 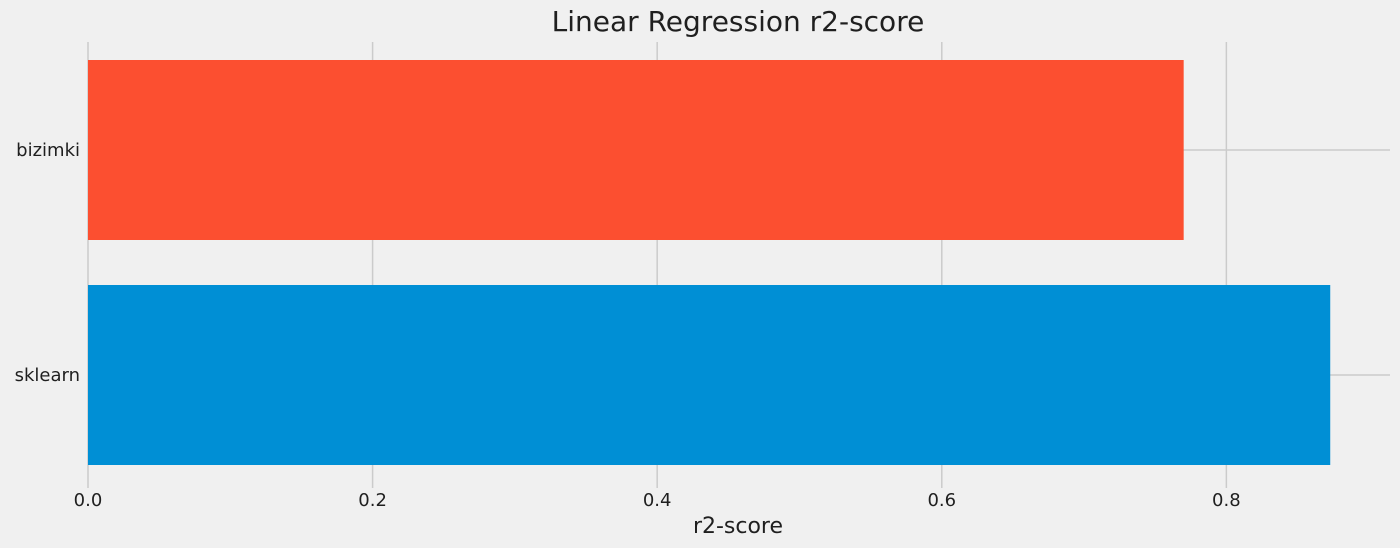 I want to click on x-tick-label: 0.0, so click(x=88, y=500).